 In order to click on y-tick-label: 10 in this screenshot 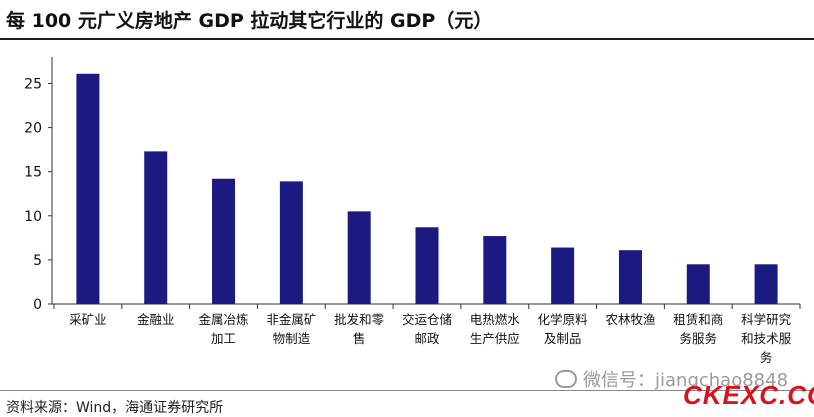, I will do `click(33, 217)`.